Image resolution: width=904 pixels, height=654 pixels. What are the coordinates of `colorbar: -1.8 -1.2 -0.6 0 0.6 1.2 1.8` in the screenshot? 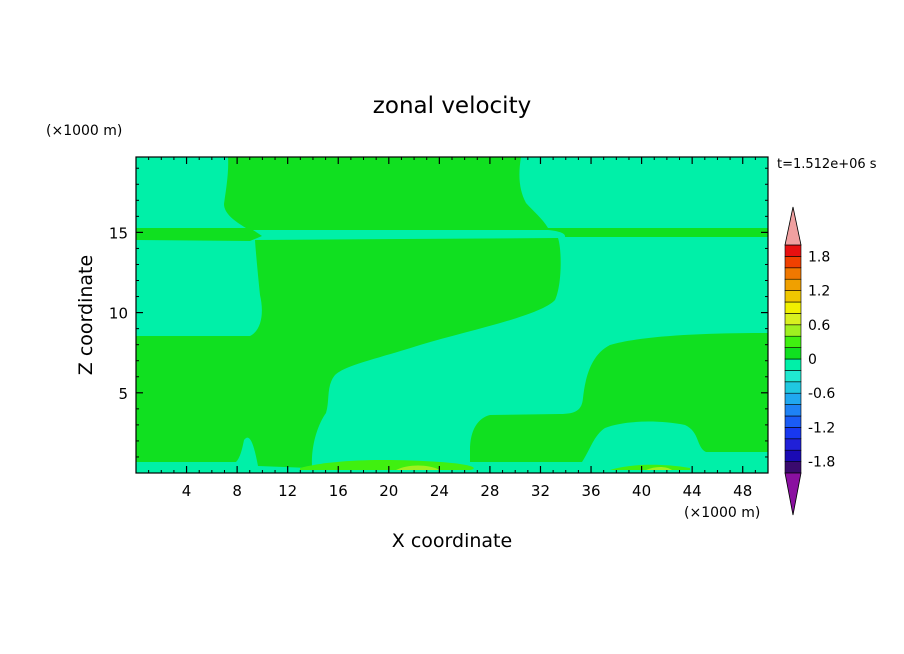 It's located at (809, 361).